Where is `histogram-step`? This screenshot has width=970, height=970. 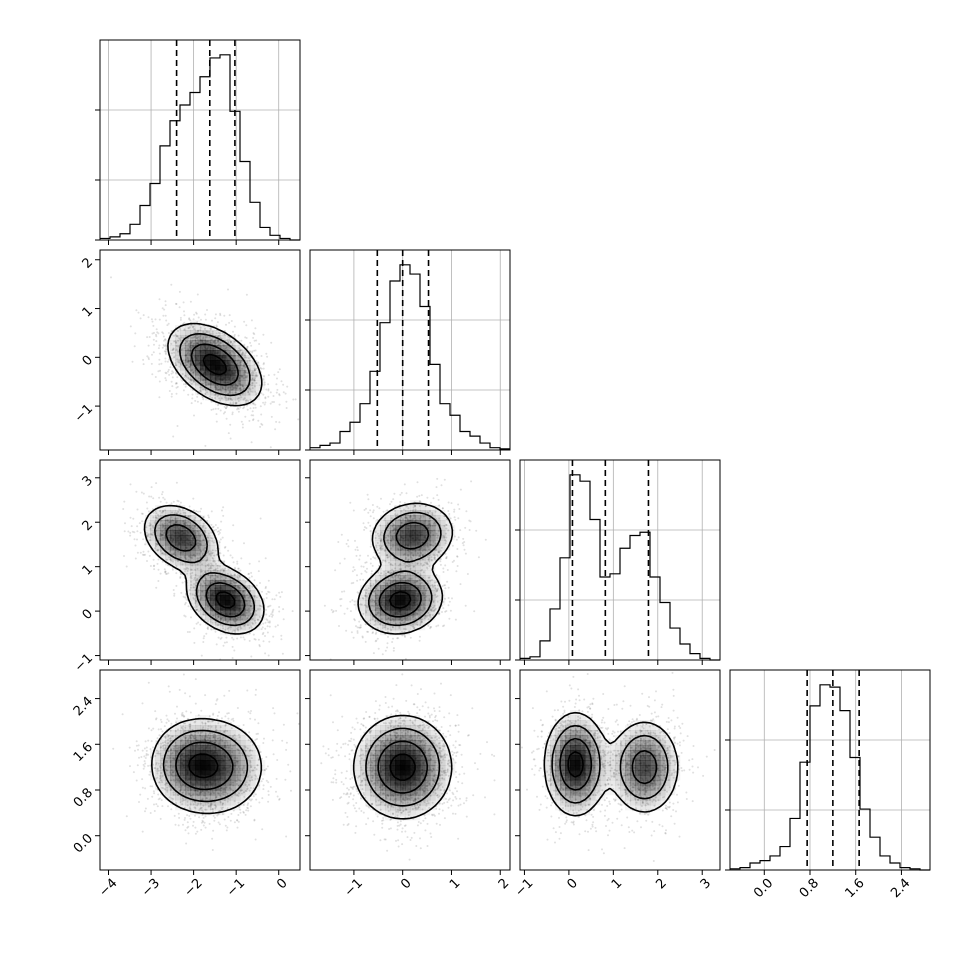
histogram-step is located at coordinates (200, 147).